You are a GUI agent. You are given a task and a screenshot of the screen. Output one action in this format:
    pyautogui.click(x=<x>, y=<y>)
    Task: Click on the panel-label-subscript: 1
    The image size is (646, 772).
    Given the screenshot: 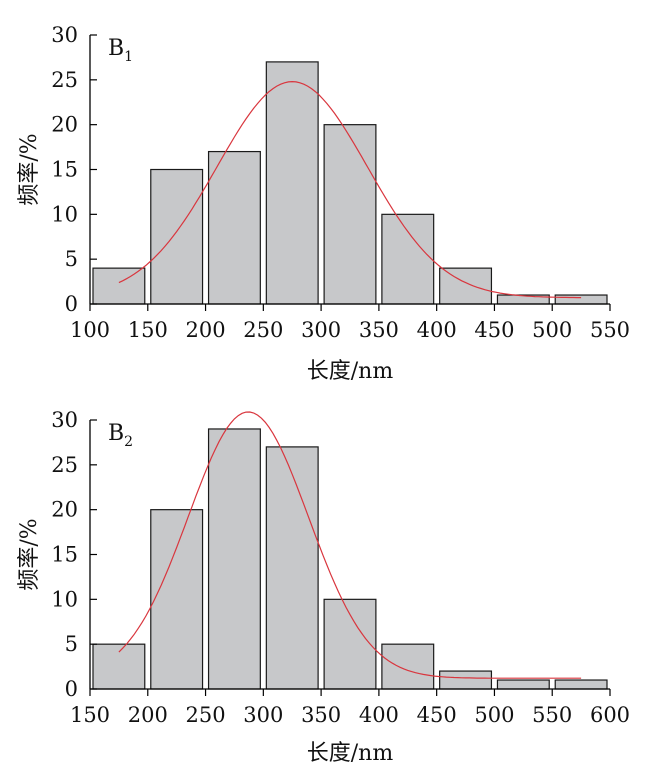 What is the action you would take?
    pyautogui.click(x=128, y=57)
    